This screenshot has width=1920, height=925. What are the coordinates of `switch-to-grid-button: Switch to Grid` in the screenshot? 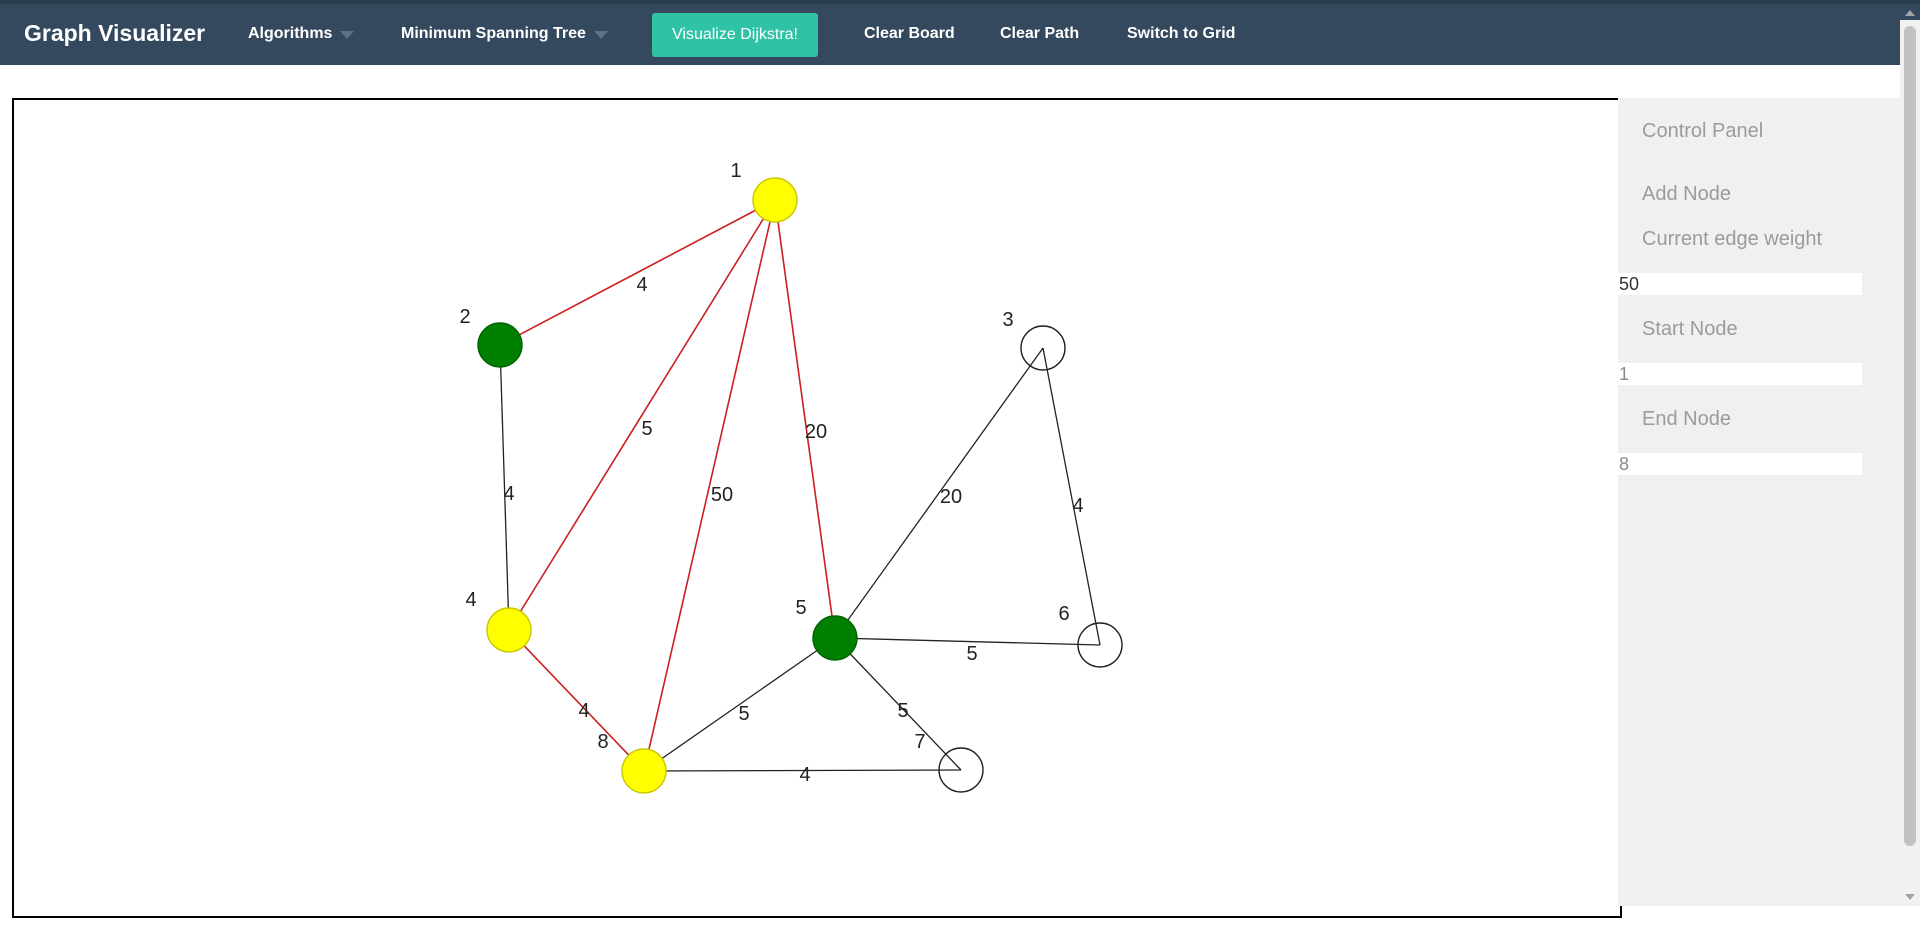 It's located at (1181, 33).